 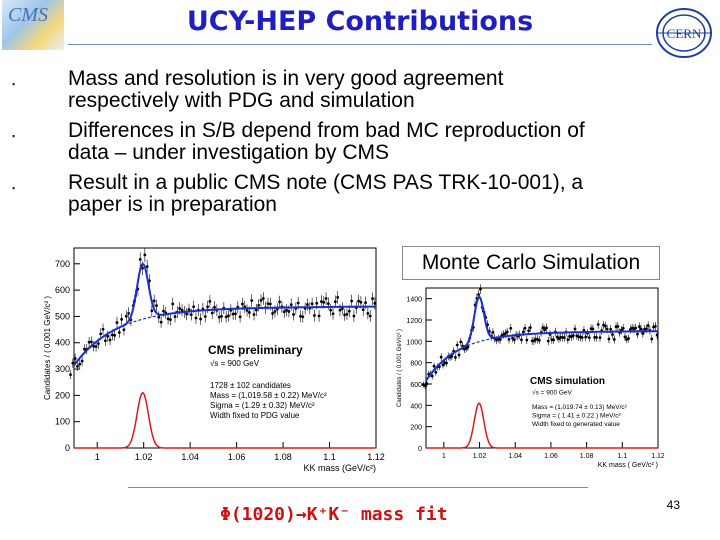 What do you see at coordinates (235, 363) in the screenshot?
I see `plot-annotation: √s = 900 GeV` at bounding box center [235, 363].